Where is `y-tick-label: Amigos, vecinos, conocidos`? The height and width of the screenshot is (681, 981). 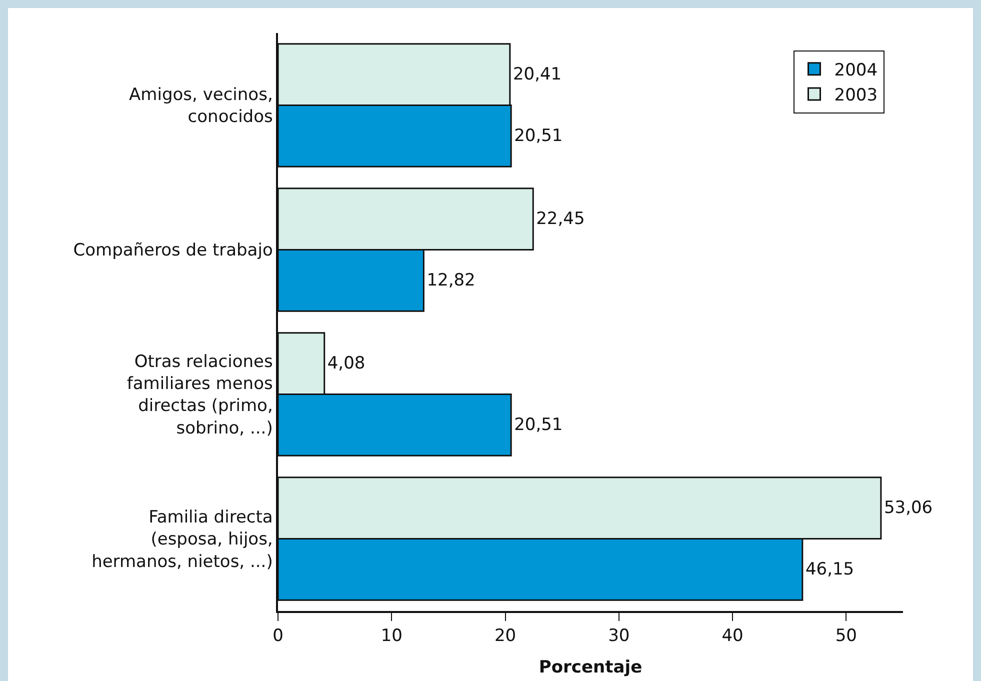
y-tick-label: Amigos, vecinos, conocidos is located at coordinates (201, 106).